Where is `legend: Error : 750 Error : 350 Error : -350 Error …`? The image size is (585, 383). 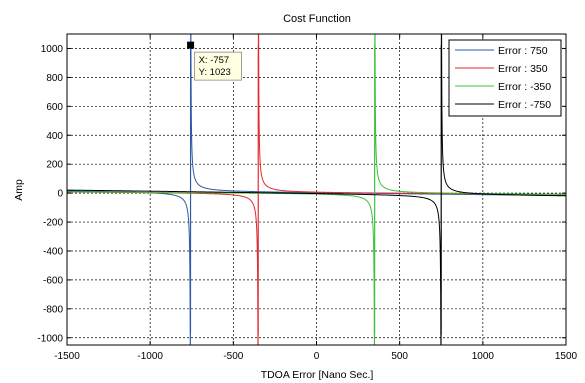
legend: Error : 750 Error : 350 Error : -350 Error … is located at coordinates (505, 78).